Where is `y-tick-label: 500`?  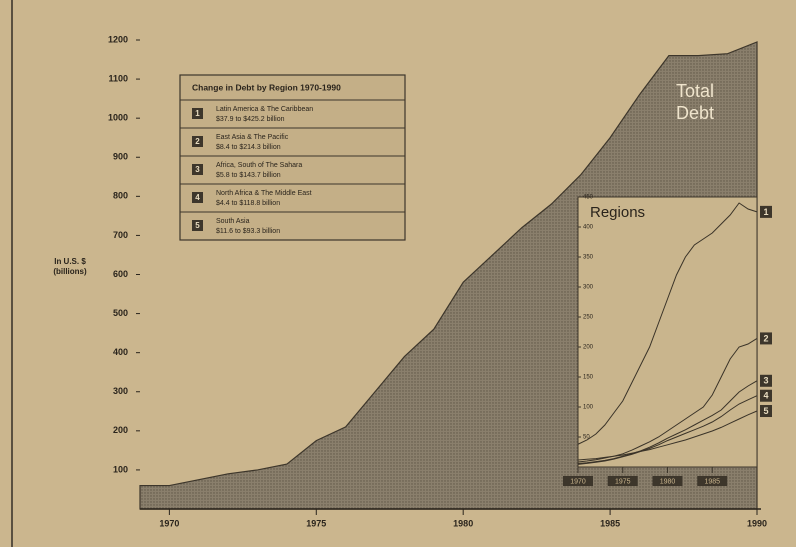 y-tick-label: 500 is located at coordinates (120, 313).